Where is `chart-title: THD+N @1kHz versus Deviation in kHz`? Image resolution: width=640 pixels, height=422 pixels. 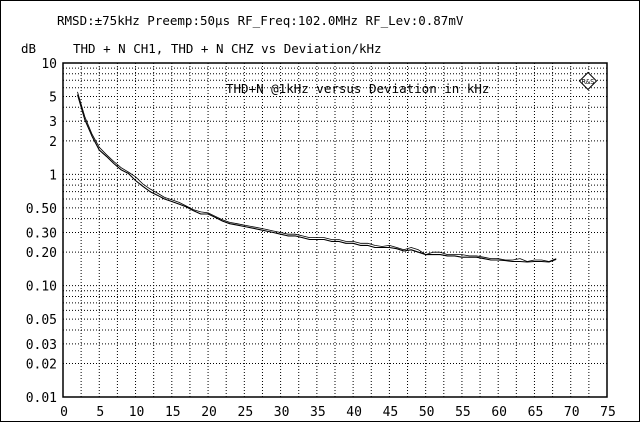
chart-title: THD+N @1kHz versus Deviation in kHz is located at coordinates (357, 88).